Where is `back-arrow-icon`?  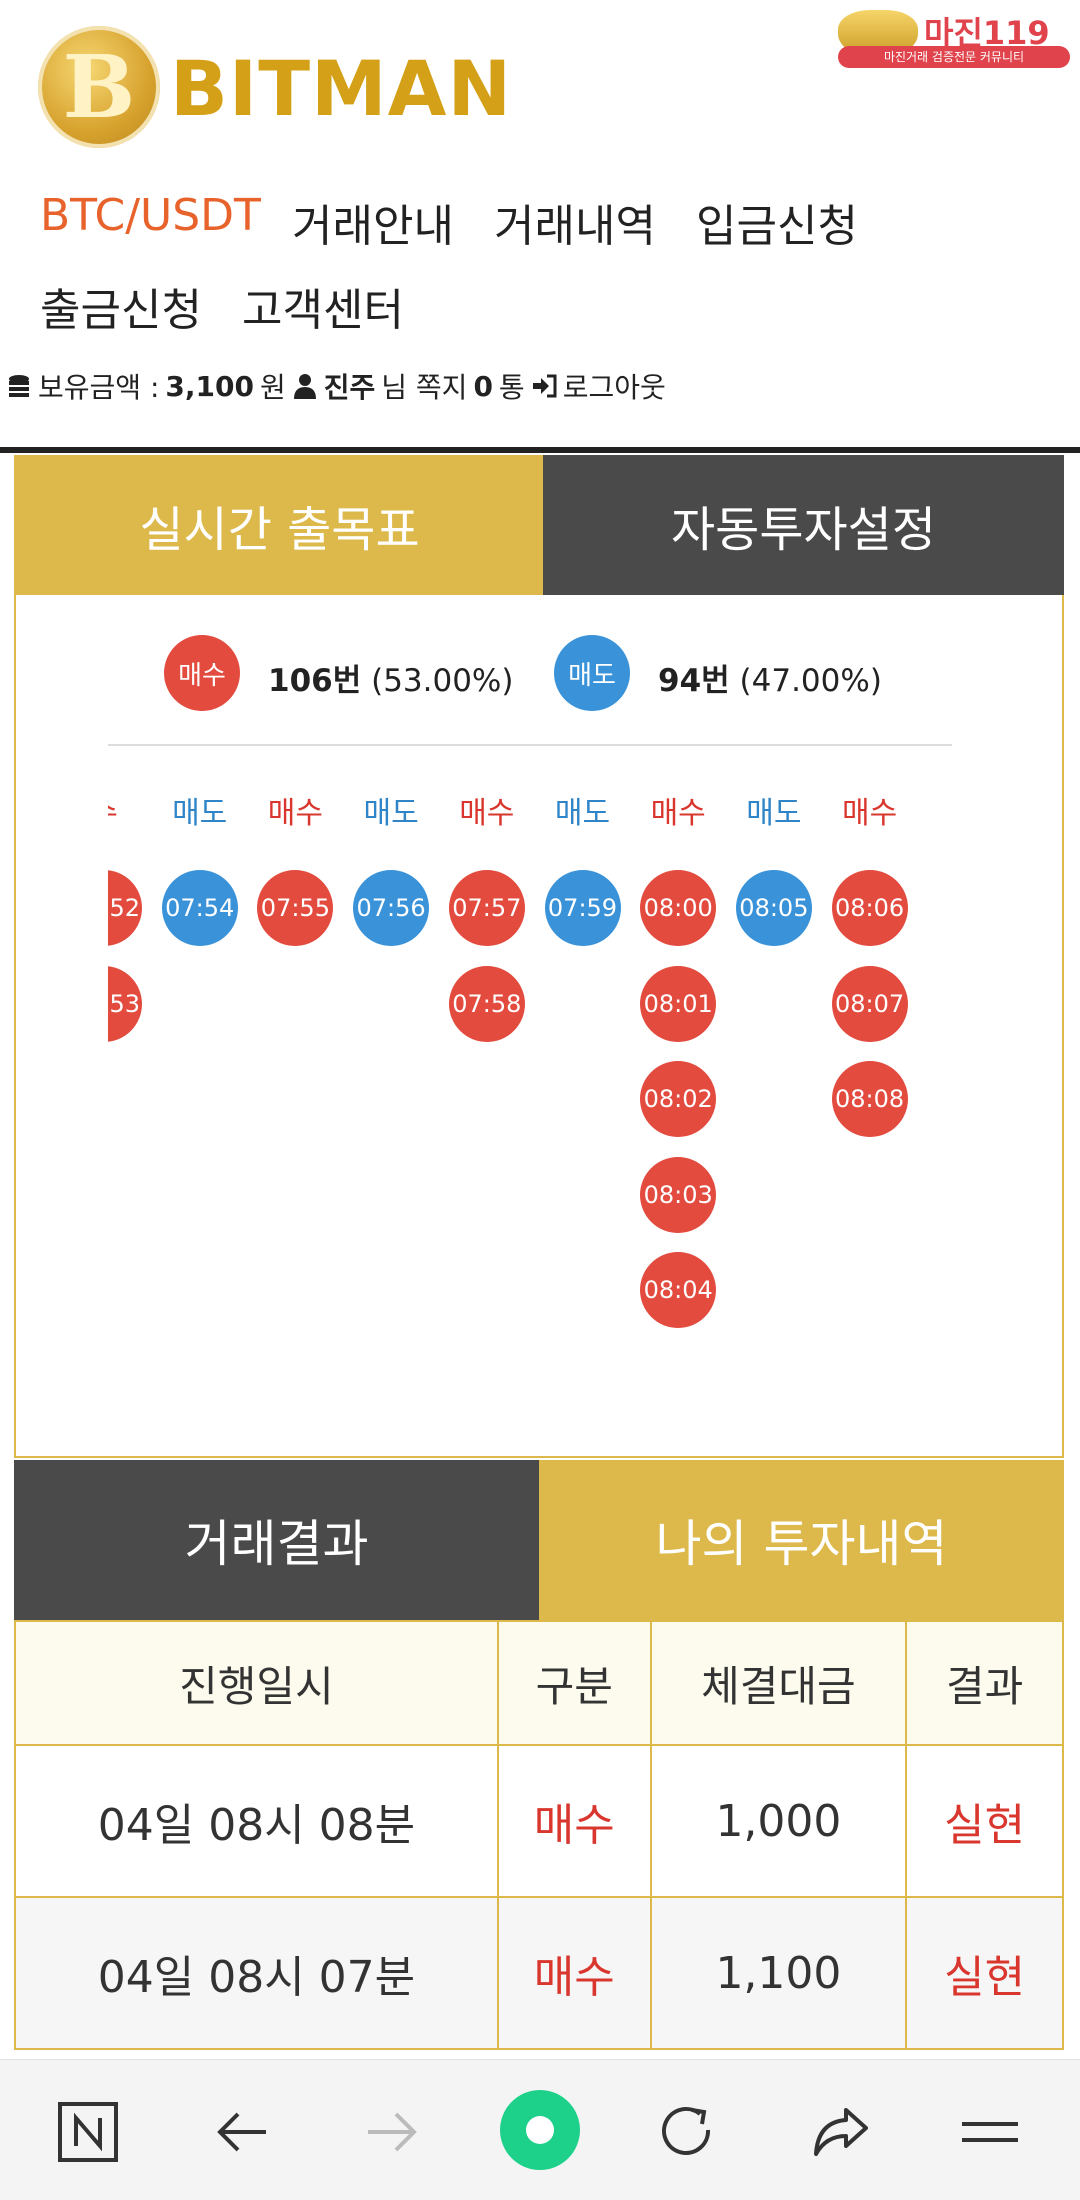 back-arrow-icon is located at coordinates (242, 2132).